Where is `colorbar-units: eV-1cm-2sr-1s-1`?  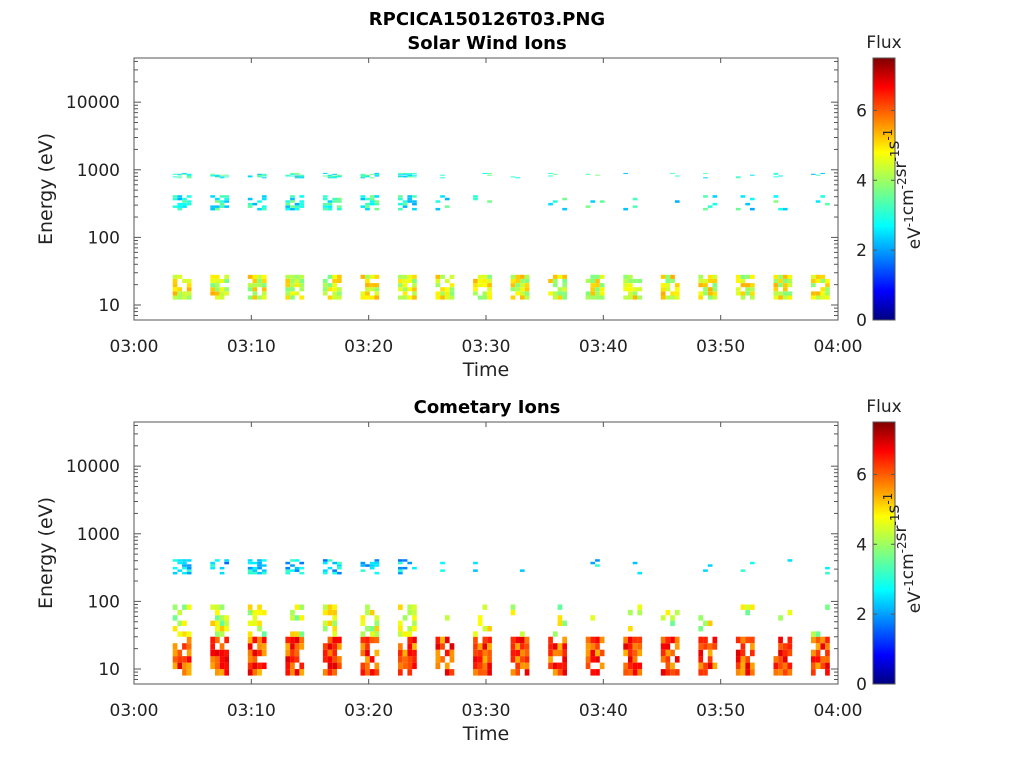 colorbar-units: eV-1cm-2sr-1s-1 is located at coordinates (903, 189).